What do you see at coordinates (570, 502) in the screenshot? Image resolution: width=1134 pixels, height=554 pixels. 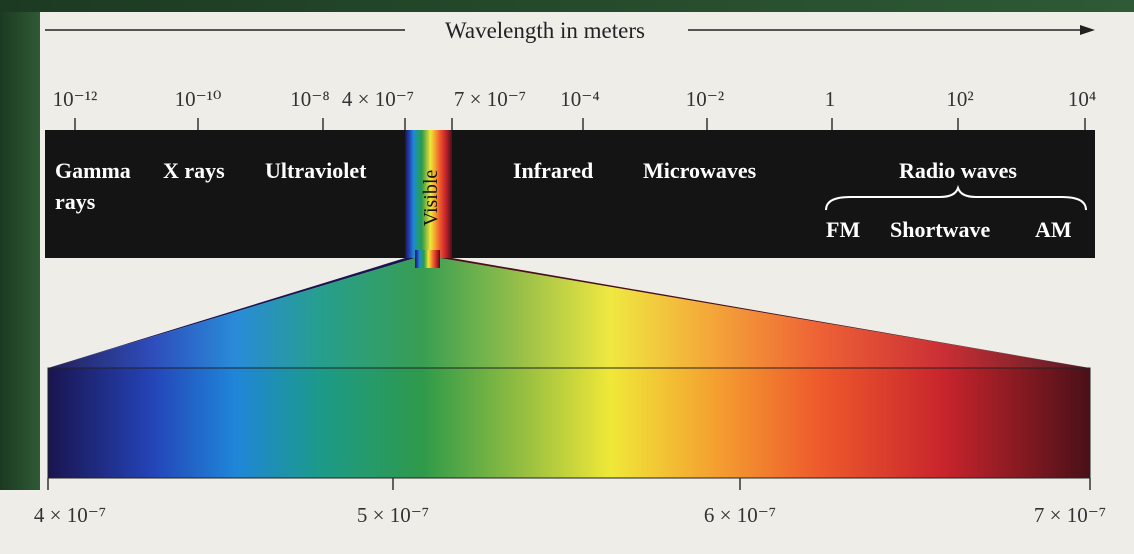 I see `visible-scale: 4 × 10⁻⁷ 5 × 10⁻⁷ 6 × 10⁻⁷ 7 × 10⁻⁷` at bounding box center [570, 502].